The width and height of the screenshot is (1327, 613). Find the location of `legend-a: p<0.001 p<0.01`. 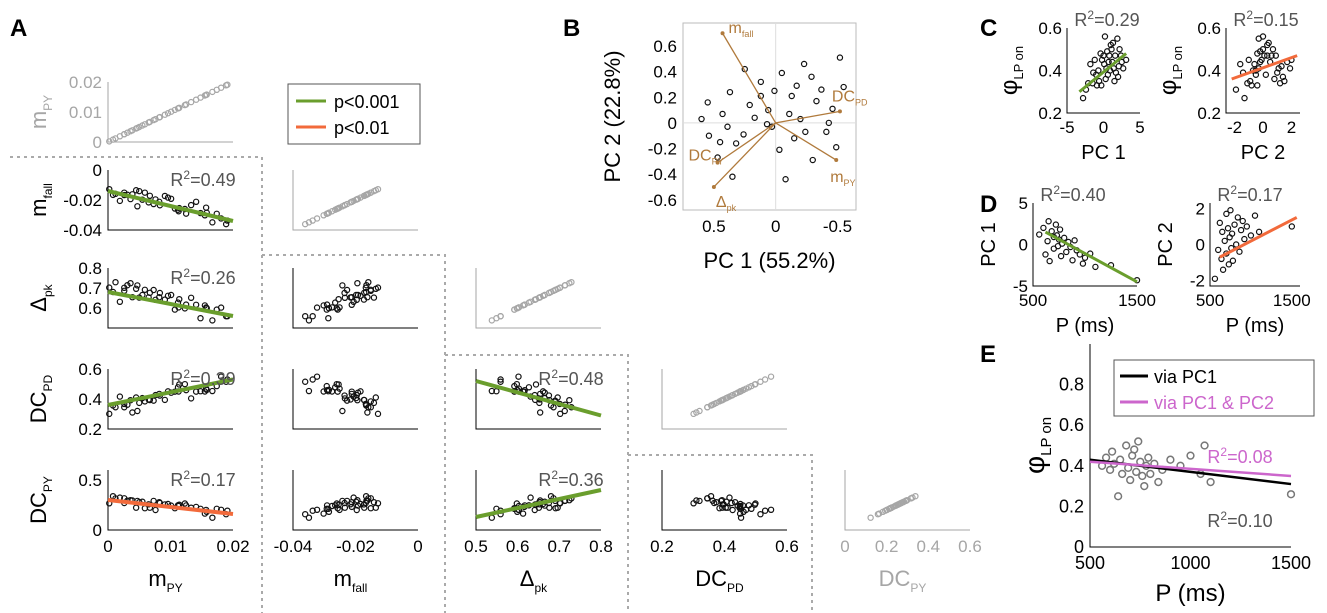

legend-a: p<0.001 p<0.01 is located at coordinates (354, 114).